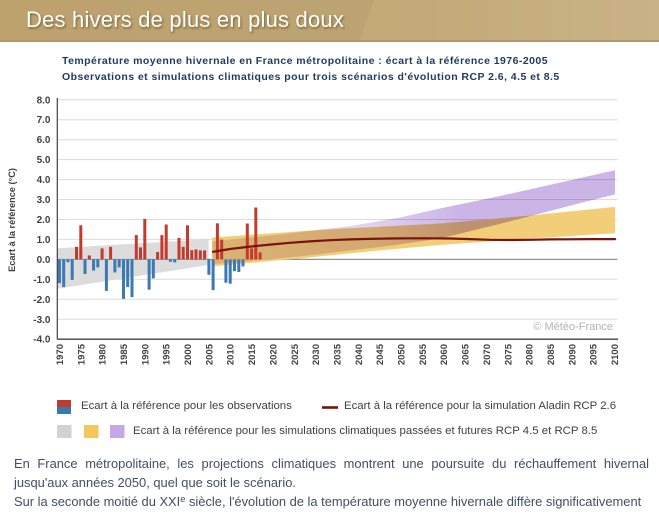 This screenshot has height=522, width=659. I want to click on svg-text: 2040, so click(359, 354).